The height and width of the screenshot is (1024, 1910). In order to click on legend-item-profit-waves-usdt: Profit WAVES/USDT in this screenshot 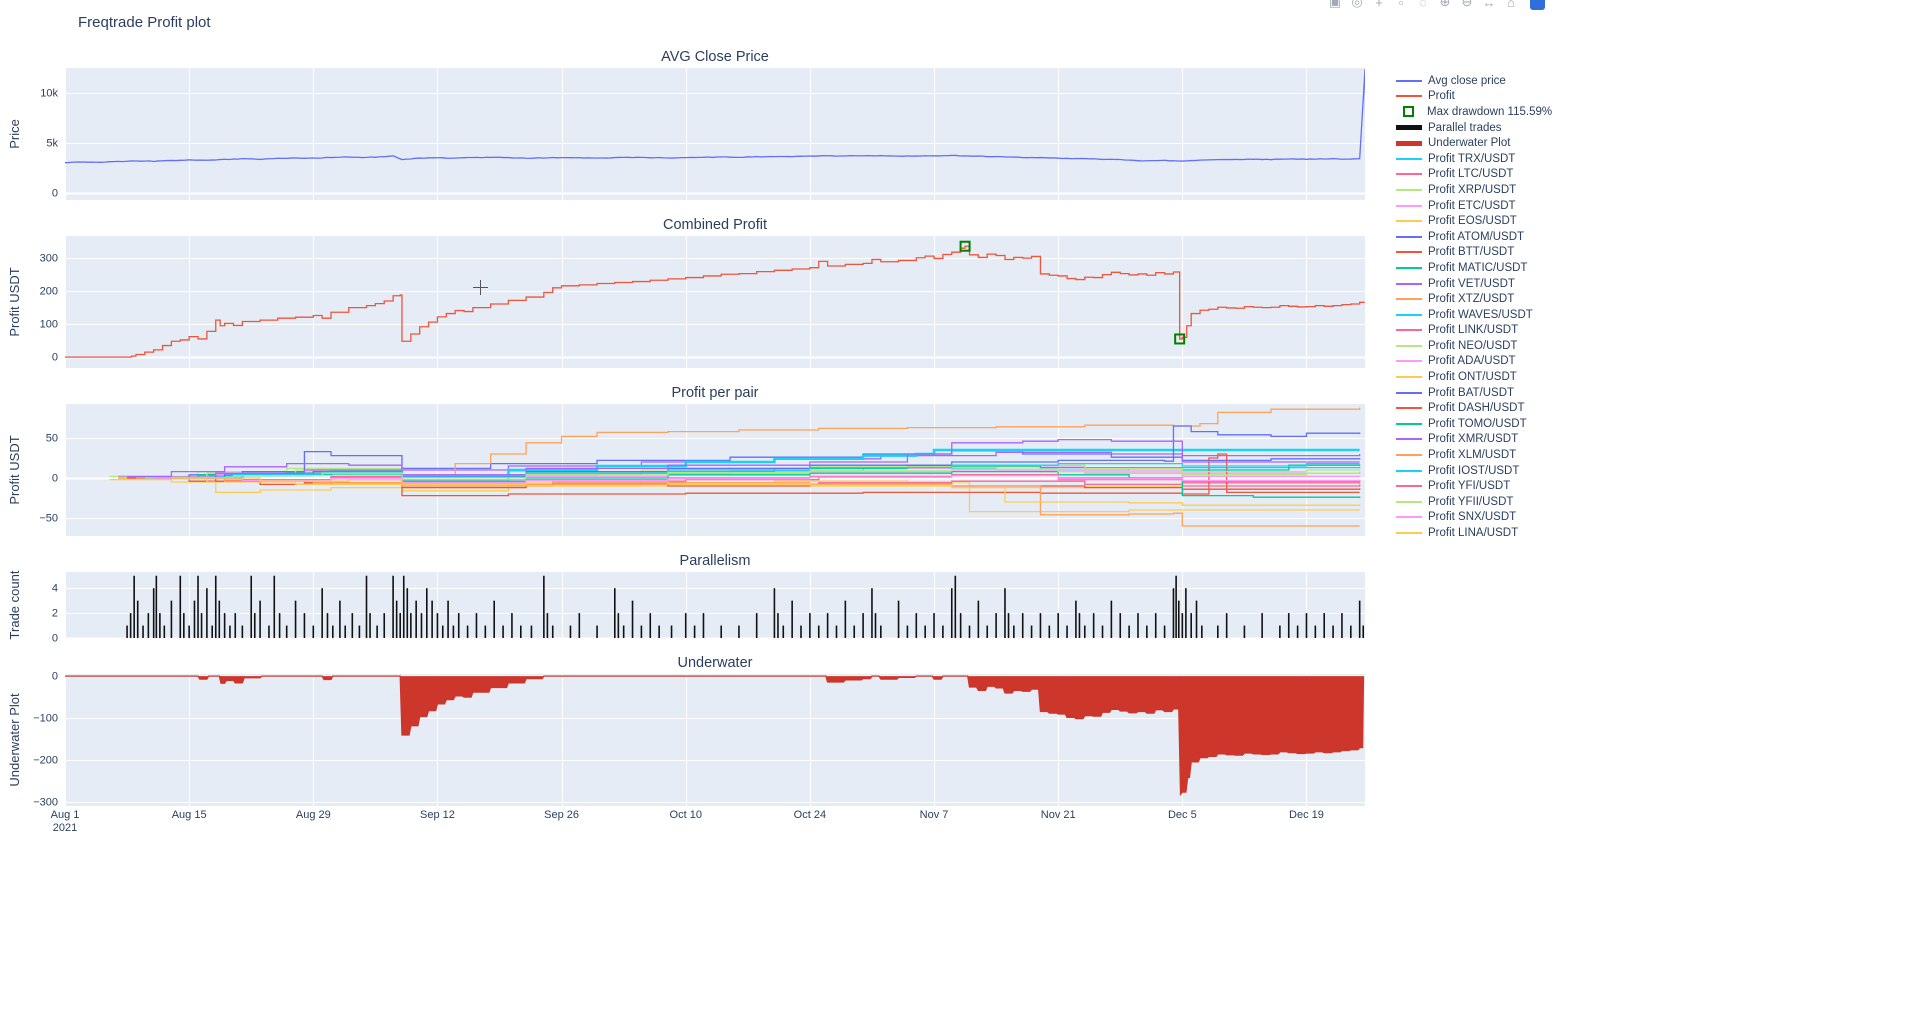, I will do `click(1474, 315)`.